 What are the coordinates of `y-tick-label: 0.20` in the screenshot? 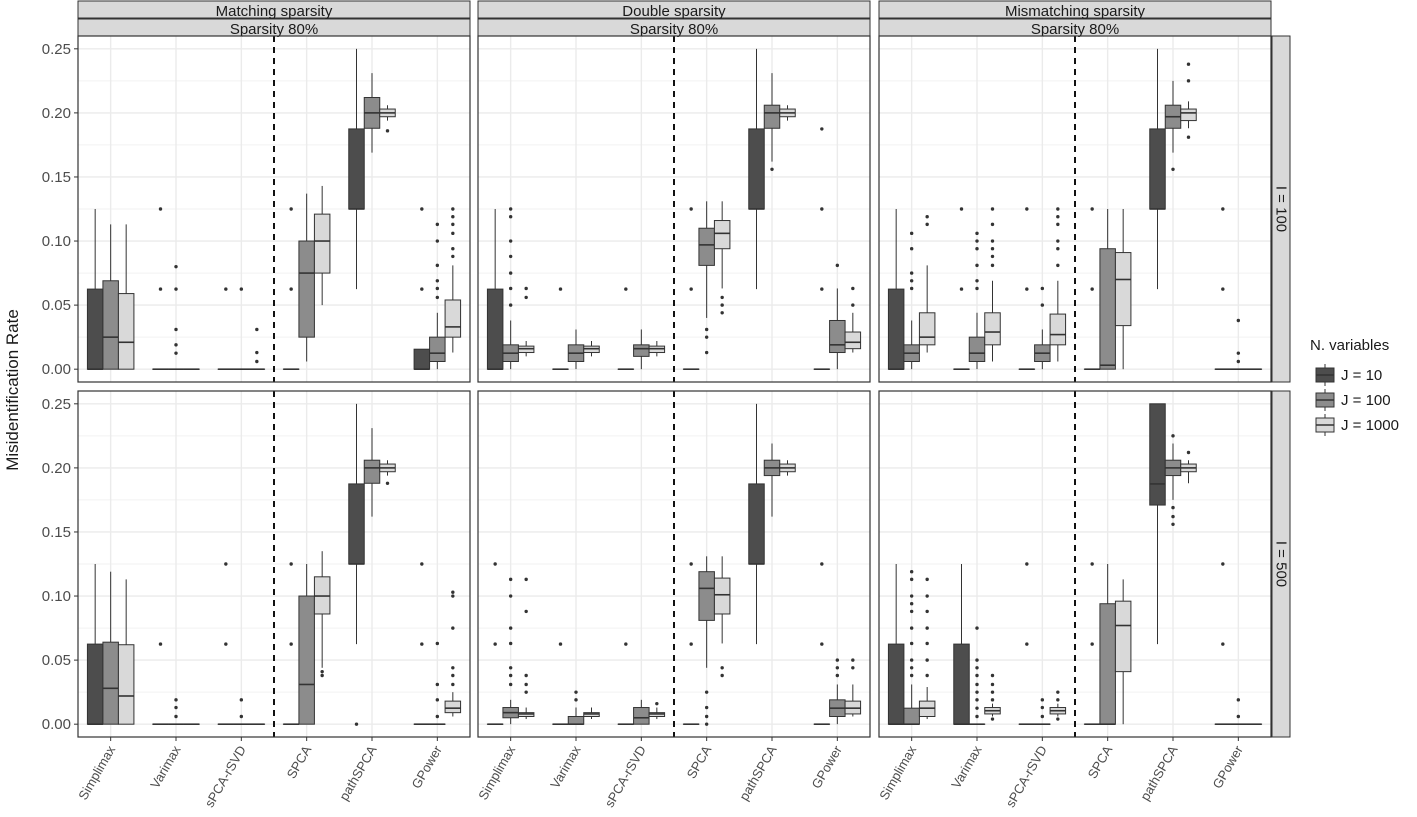 It's located at (56, 113).